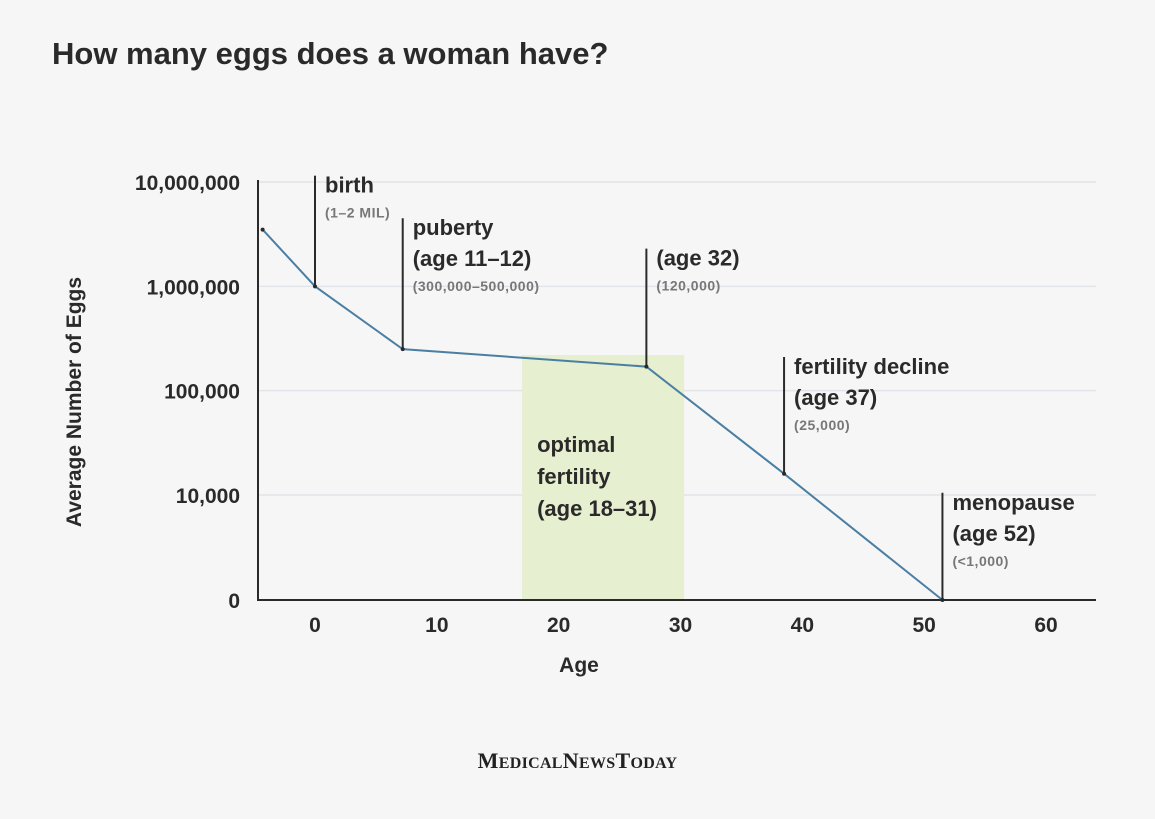 Image resolution: width=1155 pixels, height=819 pixels. I want to click on chart-title: How many eggs does a woman have?, so click(330, 53).